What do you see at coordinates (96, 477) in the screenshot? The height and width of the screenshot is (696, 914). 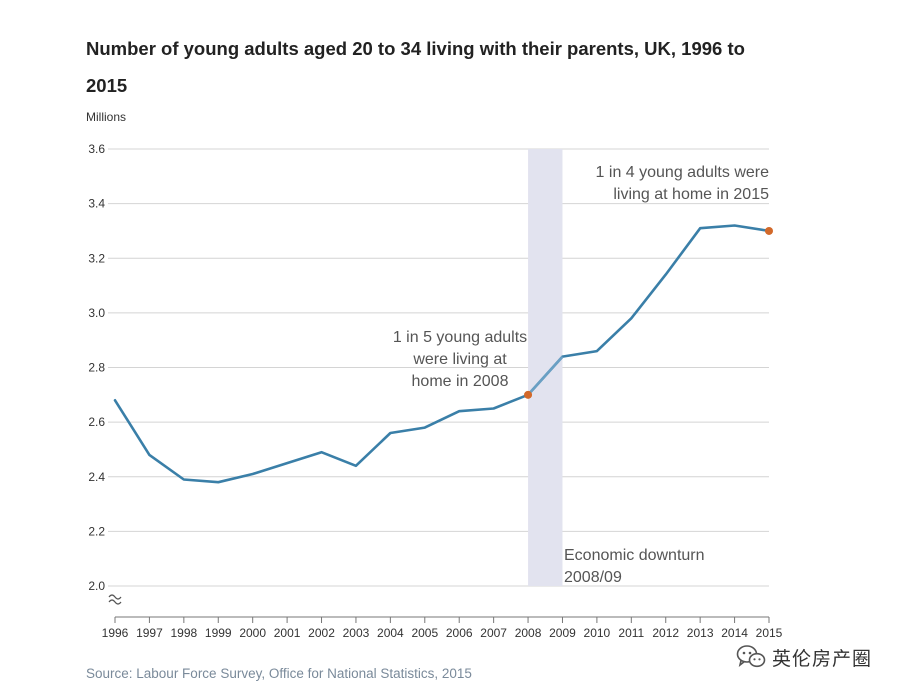 I see `y-tick-label: 2.4` at bounding box center [96, 477].